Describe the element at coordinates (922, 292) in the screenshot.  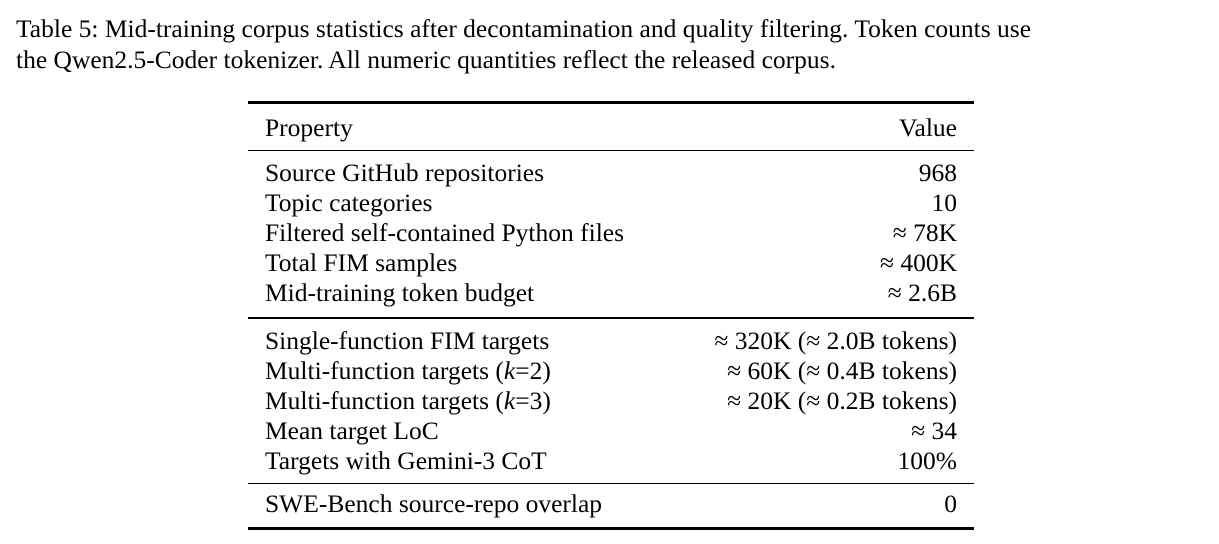
I see `row-value: ≈ 2.6B` at that location.